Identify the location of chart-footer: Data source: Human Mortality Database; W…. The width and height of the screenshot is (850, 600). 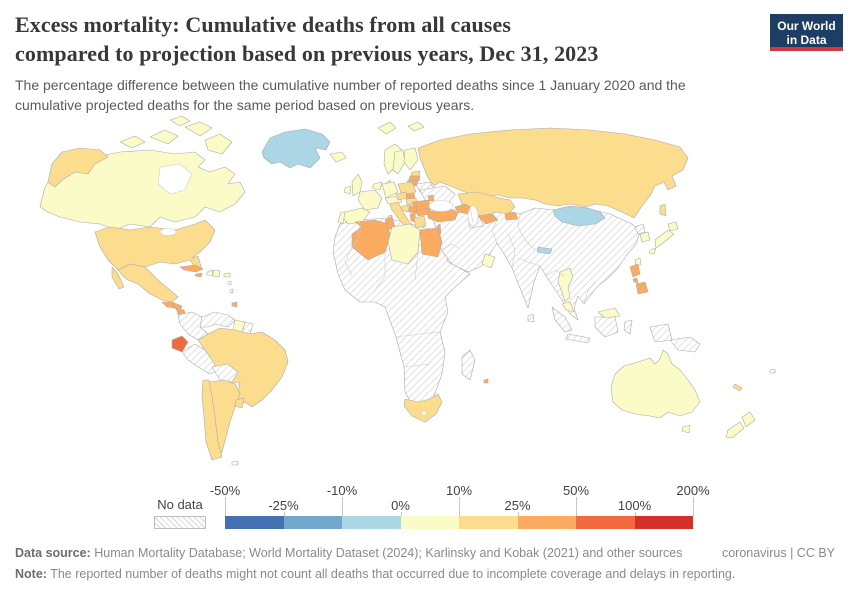
(425, 563).